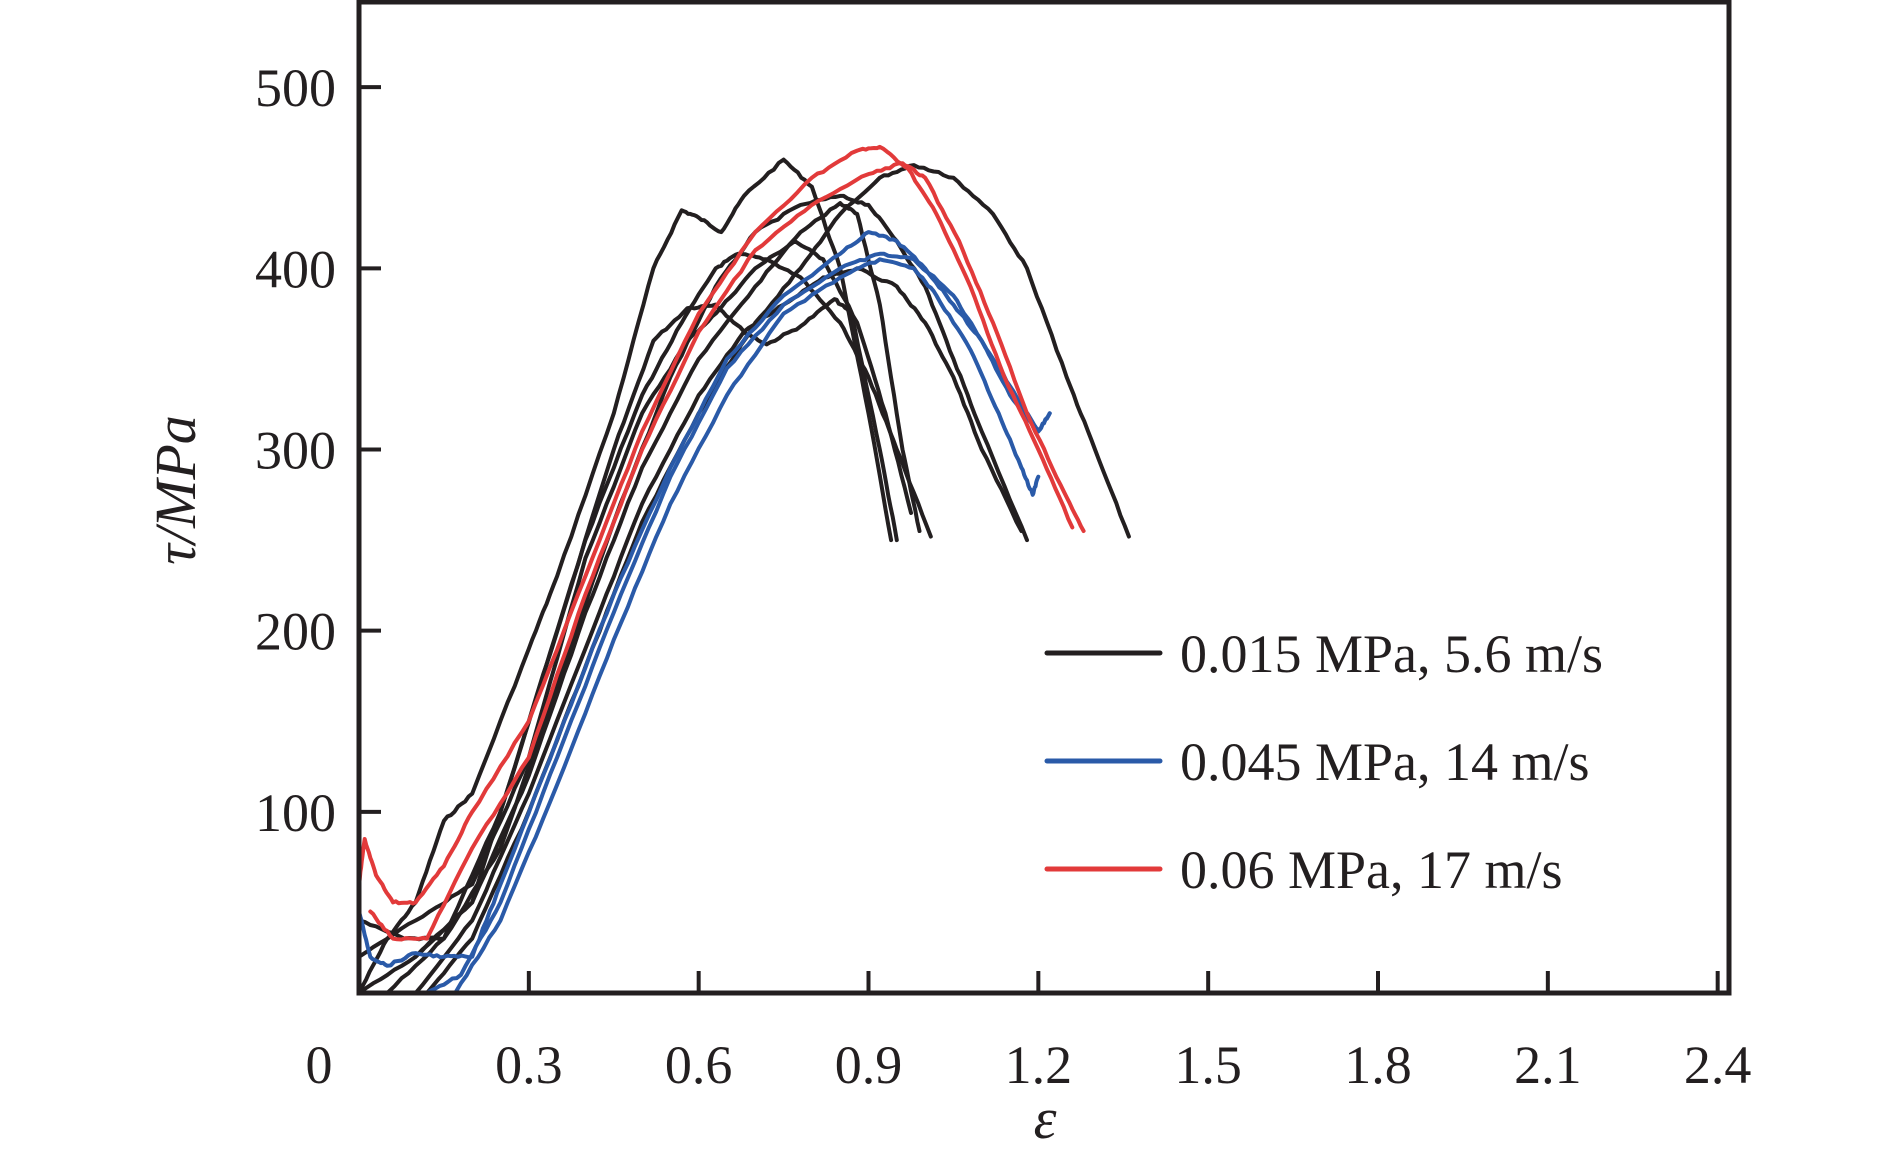  I want to click on legend-label: 0.015 MPa, 5.6 m/s, so click(1391, 654).